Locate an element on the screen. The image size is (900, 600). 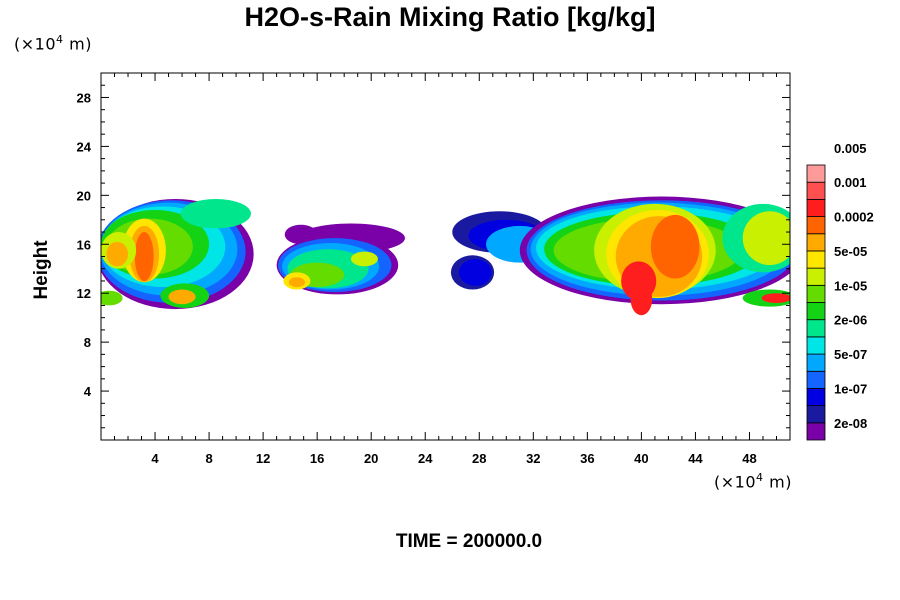
x-tick-label: 8 is located at coordinates (208, 458).